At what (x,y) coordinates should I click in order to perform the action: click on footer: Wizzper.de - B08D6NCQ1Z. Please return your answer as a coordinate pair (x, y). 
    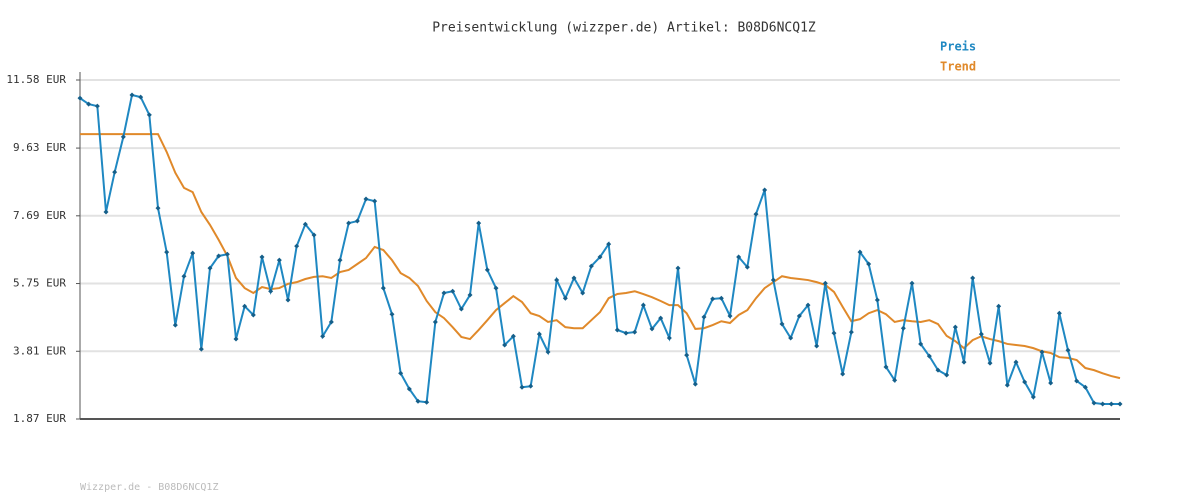
    Looking at the image, I should click on (149, 487).